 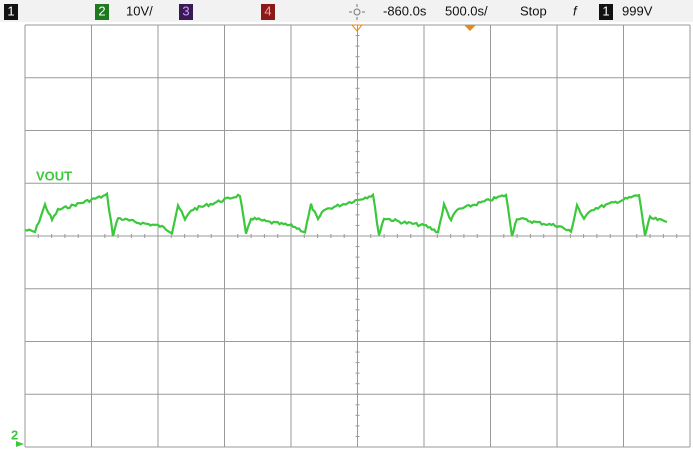 I want to click on trace-marker: 2, so click(x=14, y=434).